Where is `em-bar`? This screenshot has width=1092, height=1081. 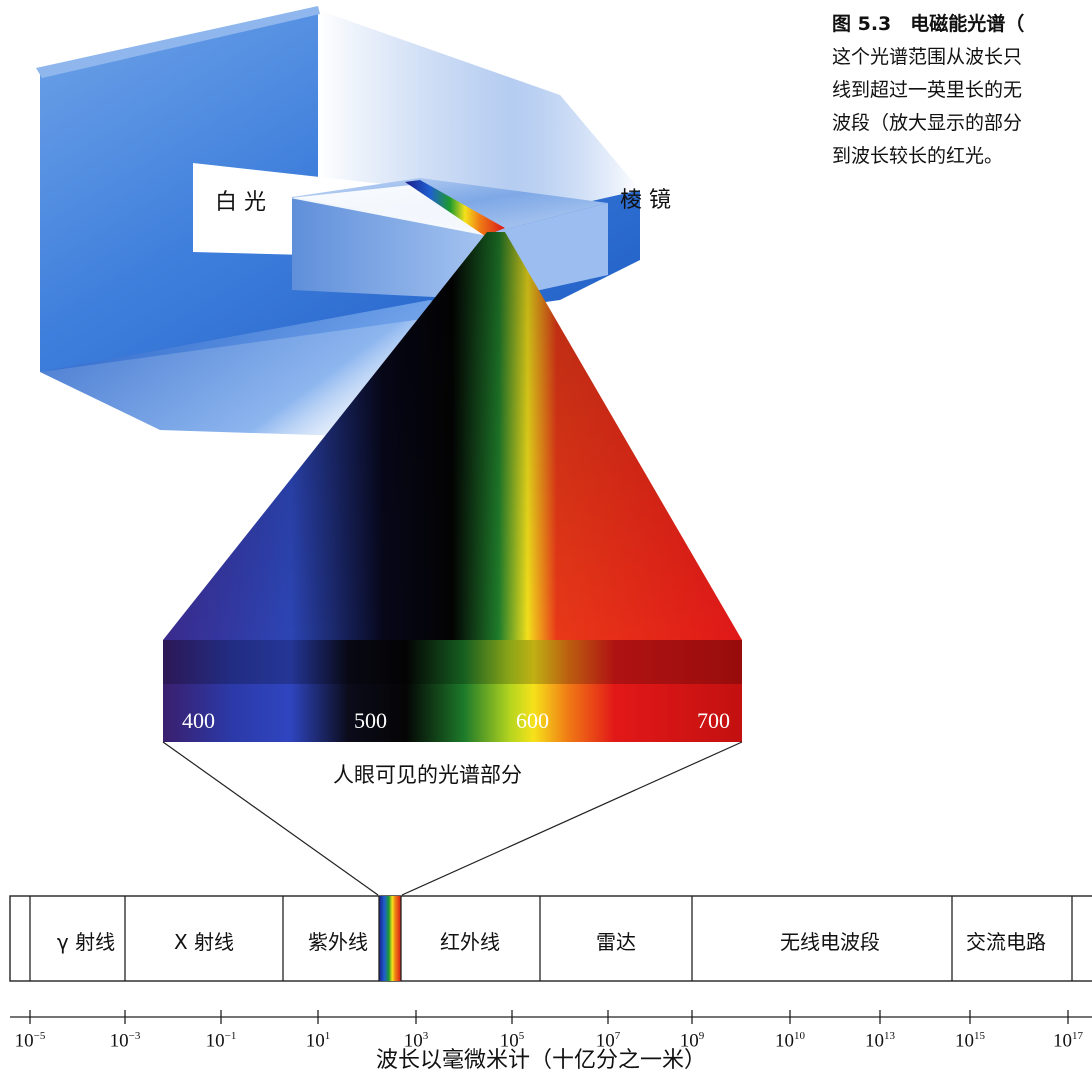 em-bar is located at coordinates (550, 938).